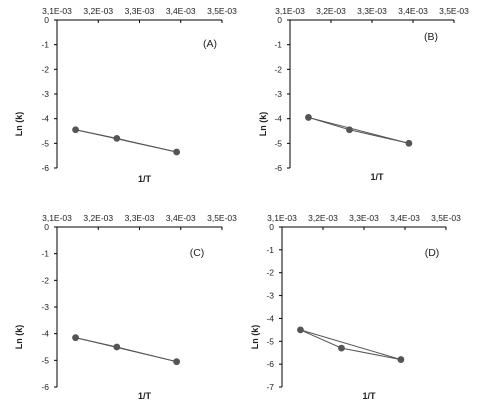 This screenshot has width=492, height=417. What do you see at coordinates (197, 253) in the screenshot?
I see `panel-label: (C)` at bounding box center [197, 253].